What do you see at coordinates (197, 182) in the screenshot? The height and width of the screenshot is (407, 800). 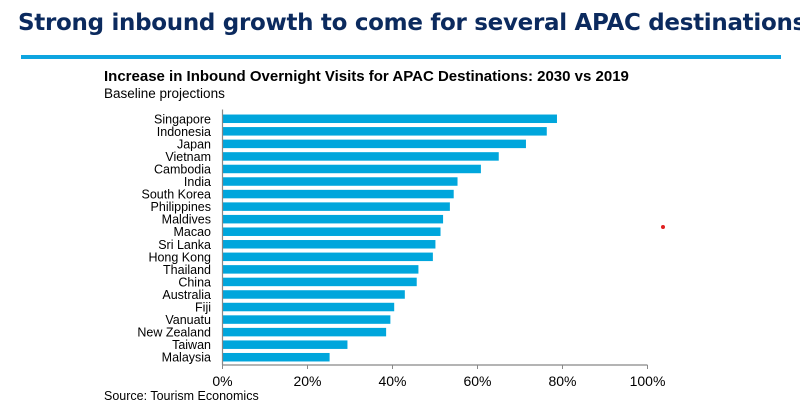 I see `category-label: India` at bounding box center [197, 182].